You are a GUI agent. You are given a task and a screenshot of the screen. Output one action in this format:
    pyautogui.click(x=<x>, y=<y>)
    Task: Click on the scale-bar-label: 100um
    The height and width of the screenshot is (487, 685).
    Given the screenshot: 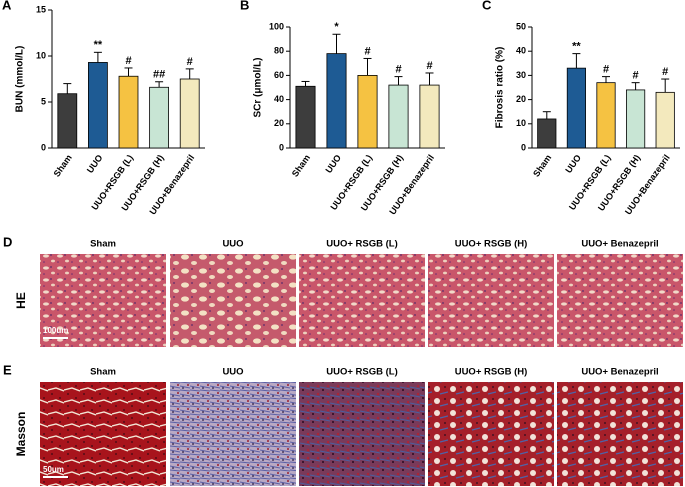 What is the action you would take?
    pyautogui.click(x=55, y=330)
    